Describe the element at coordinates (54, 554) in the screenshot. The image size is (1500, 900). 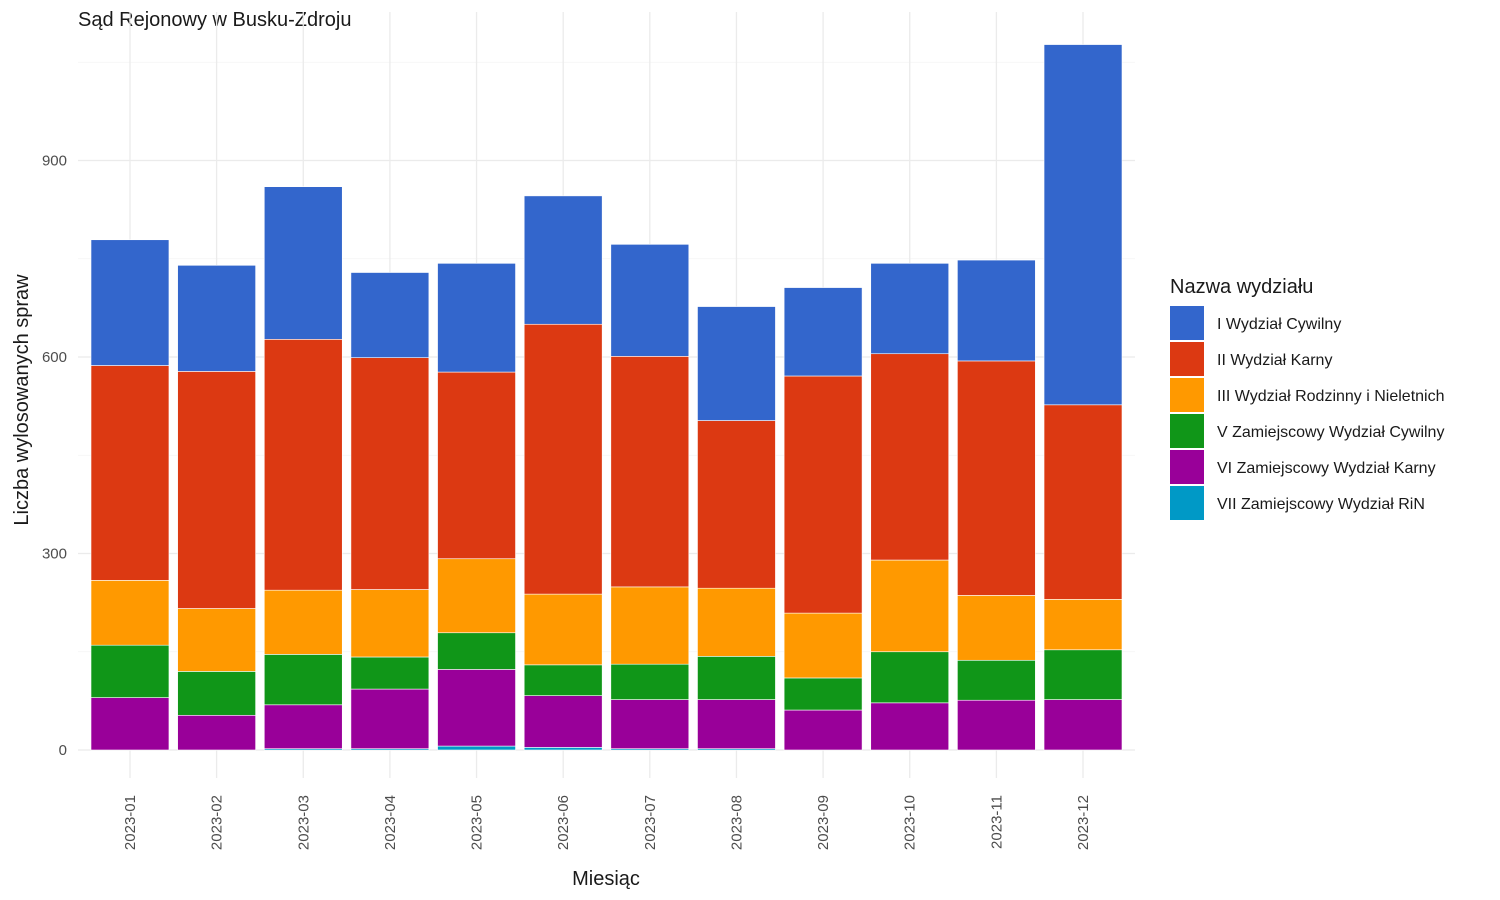
I see `y-tick-label: 300` at that location.